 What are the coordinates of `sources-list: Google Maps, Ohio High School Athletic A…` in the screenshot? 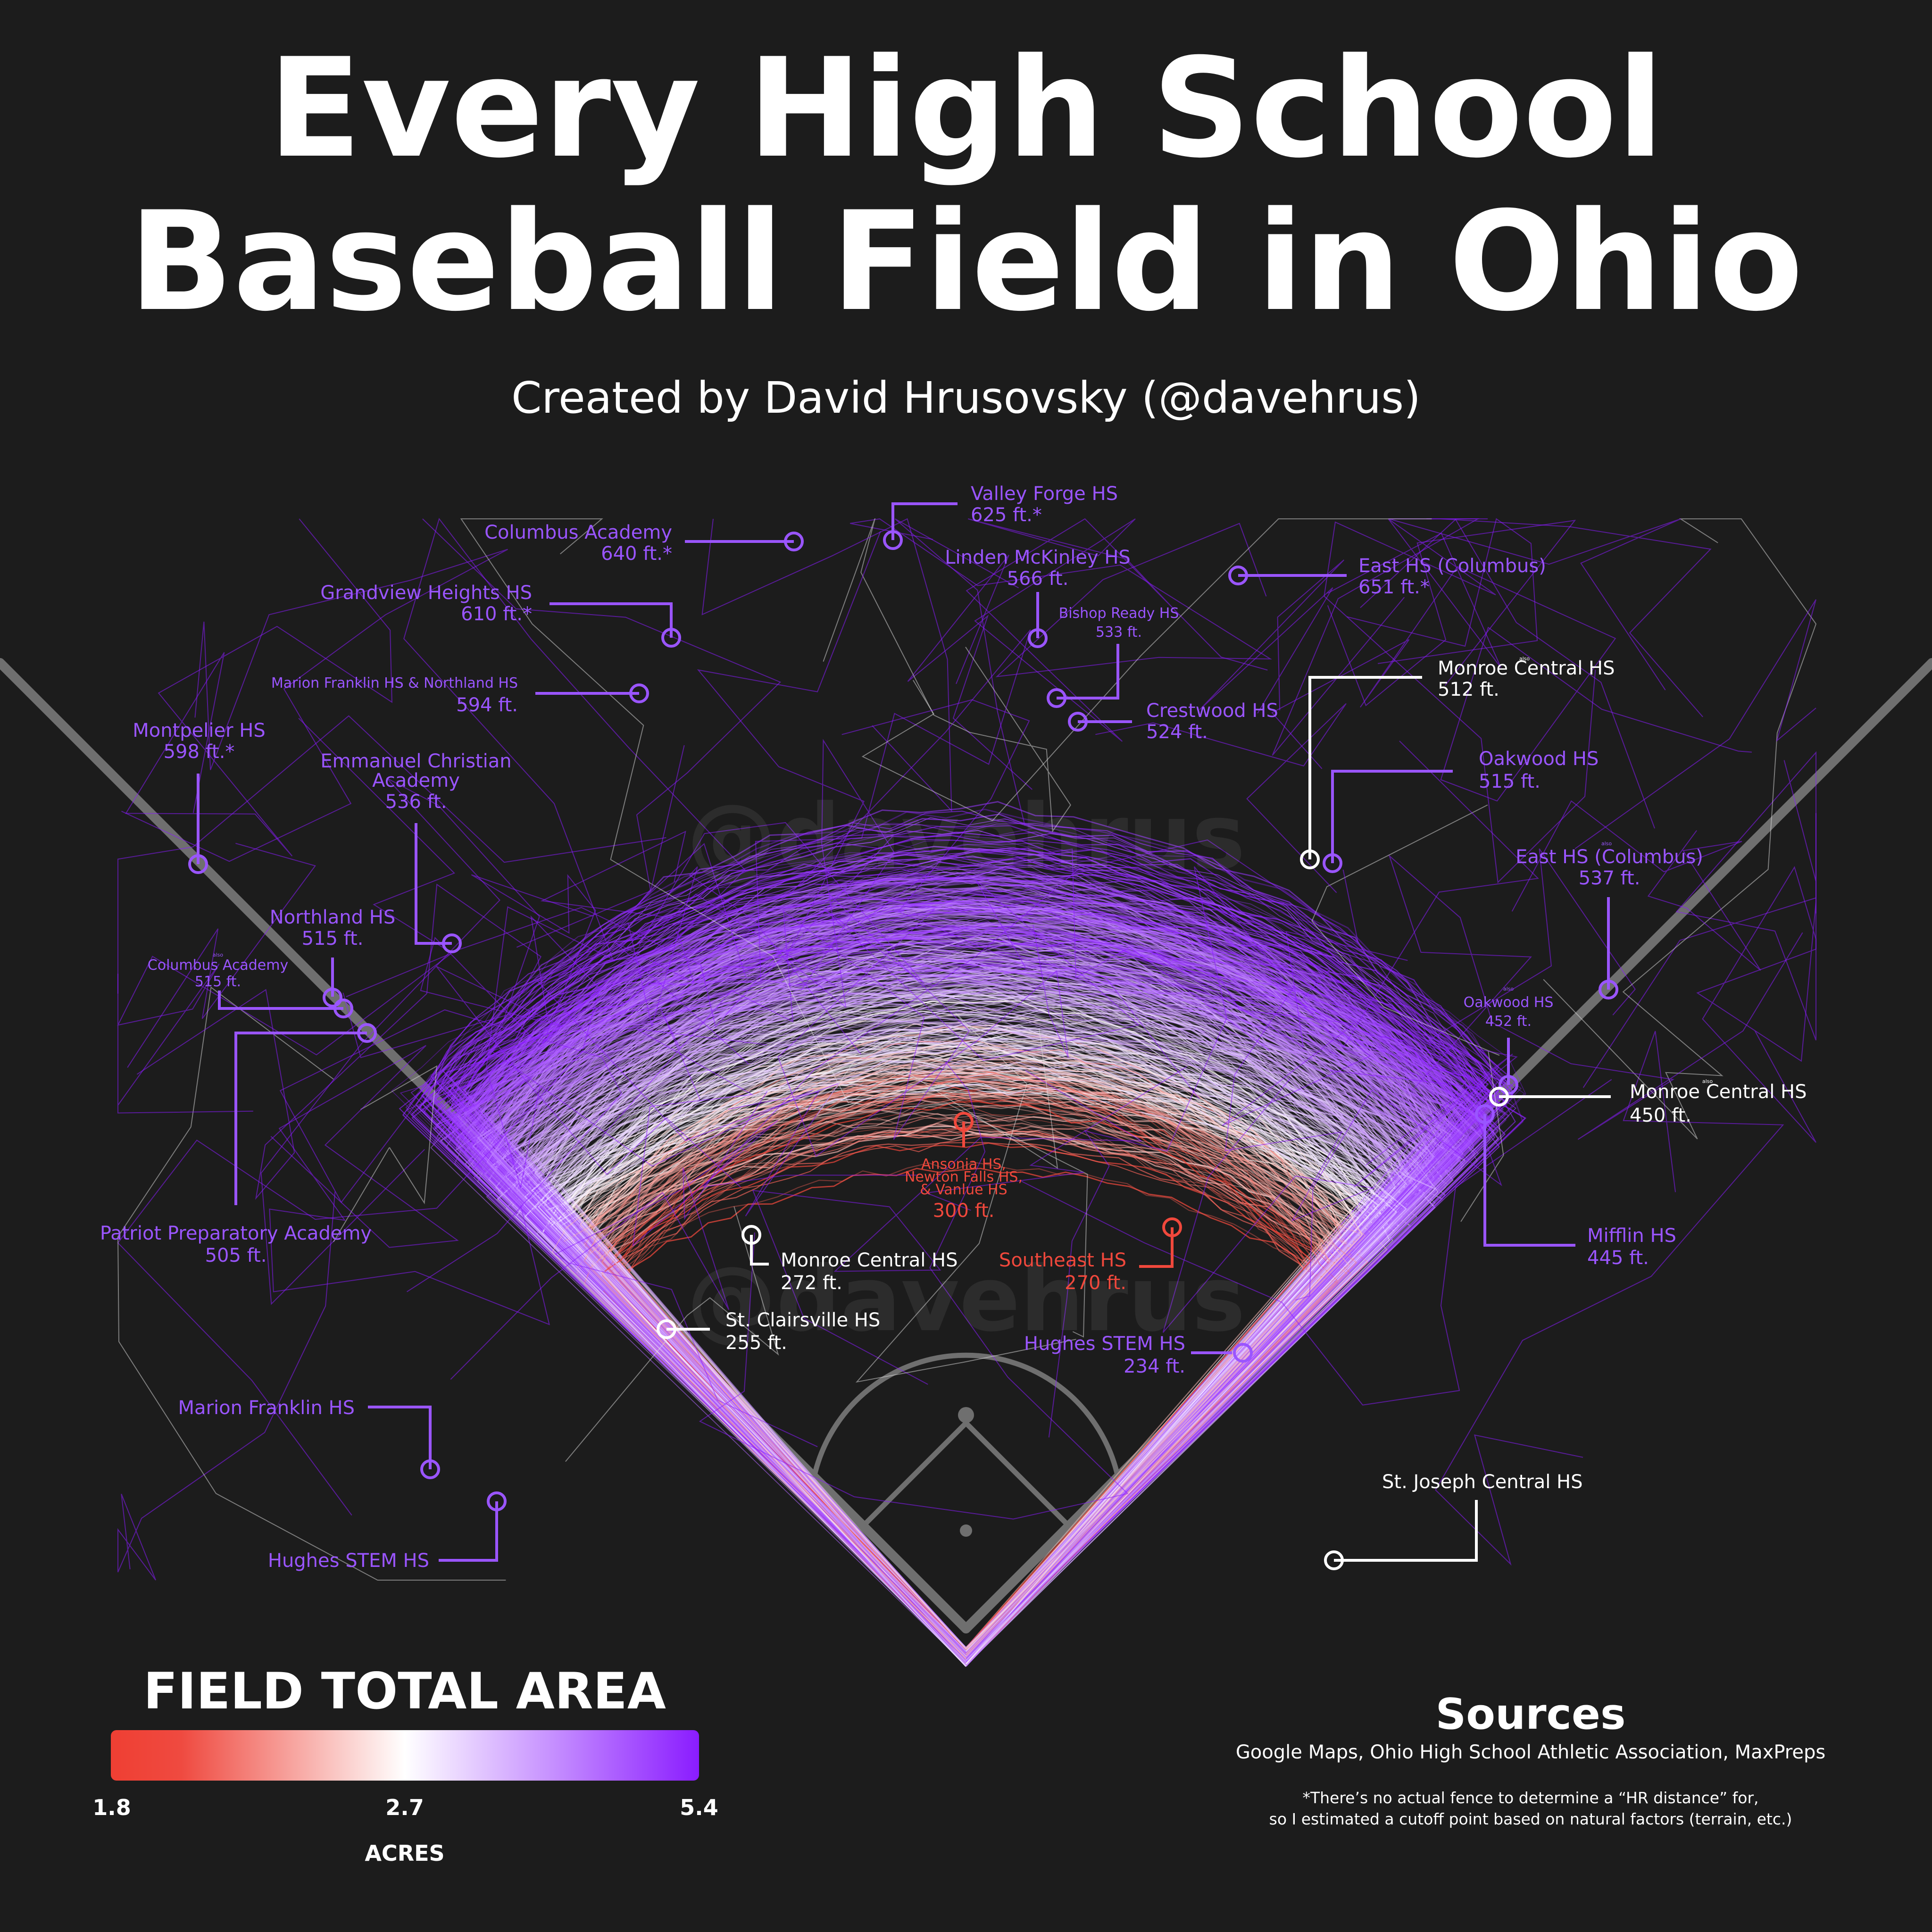 It's located at (1530, 1752).